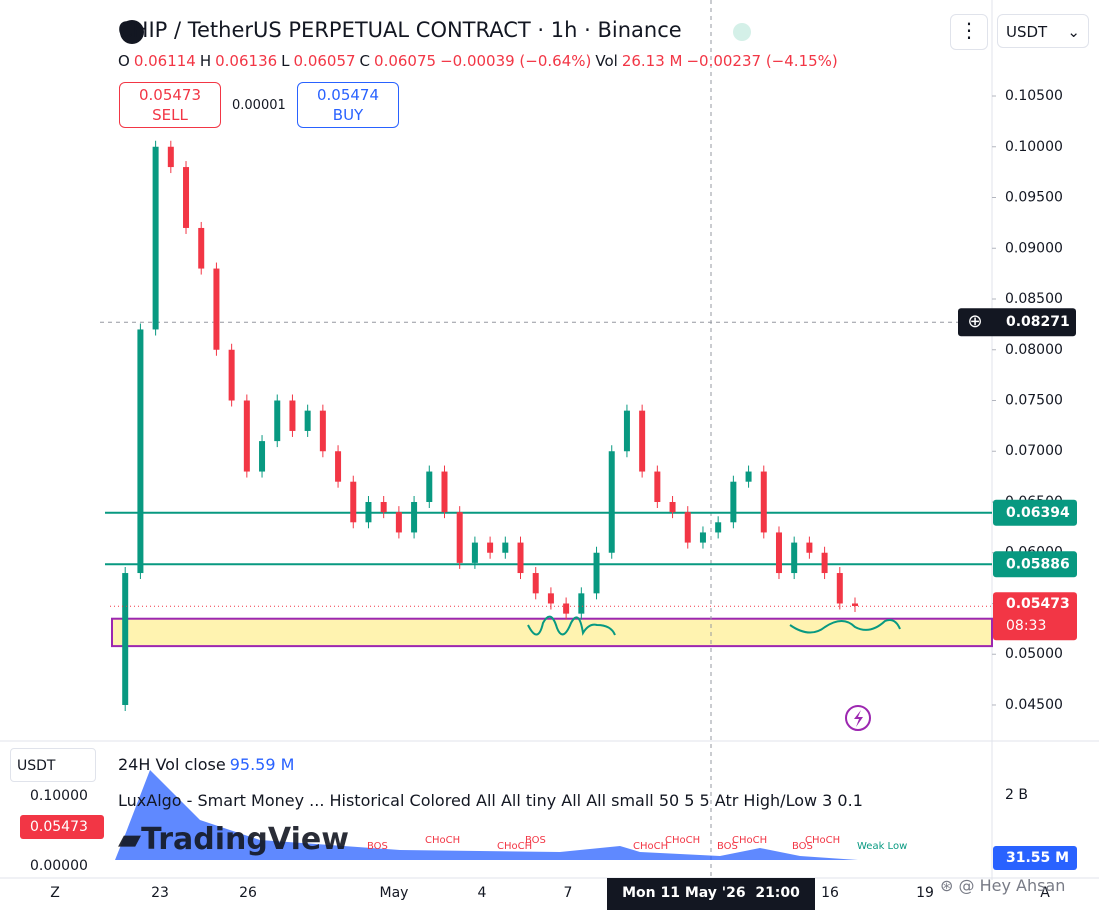  I want to click on last-price-bg, so click(1035, 616).